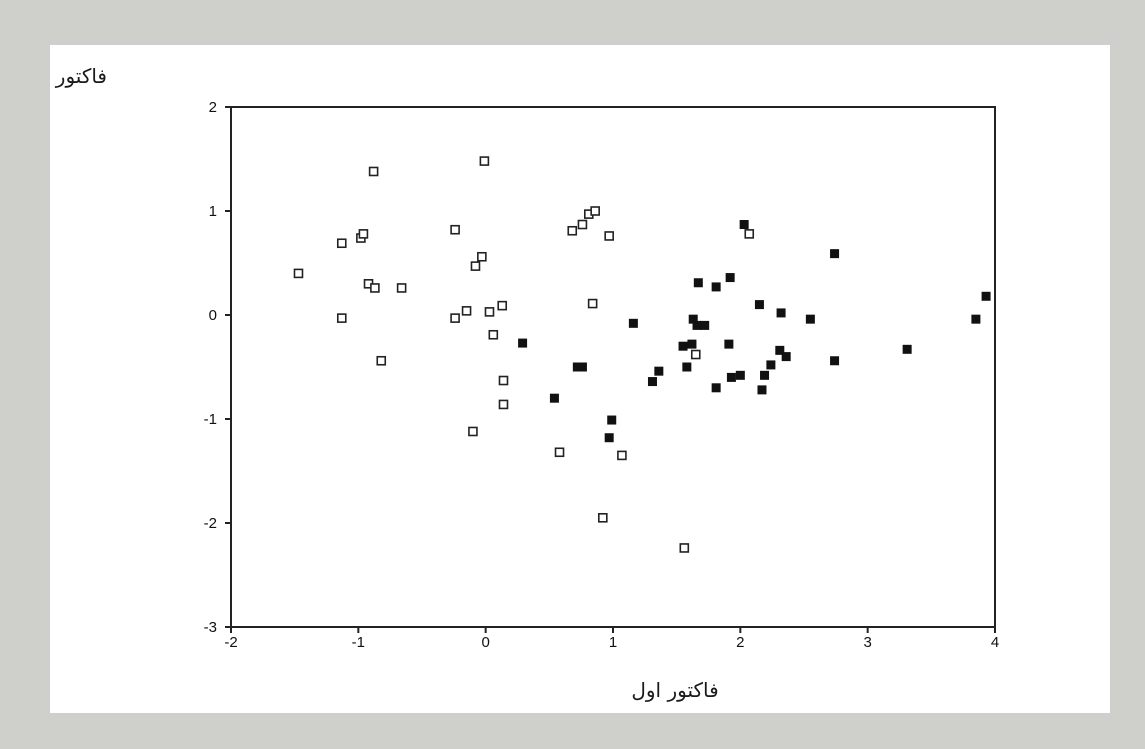  What do you see at coordinates (210, 523) in the screenshot?
I see `y-tick-label: -2` at bounding box center [210, 523].